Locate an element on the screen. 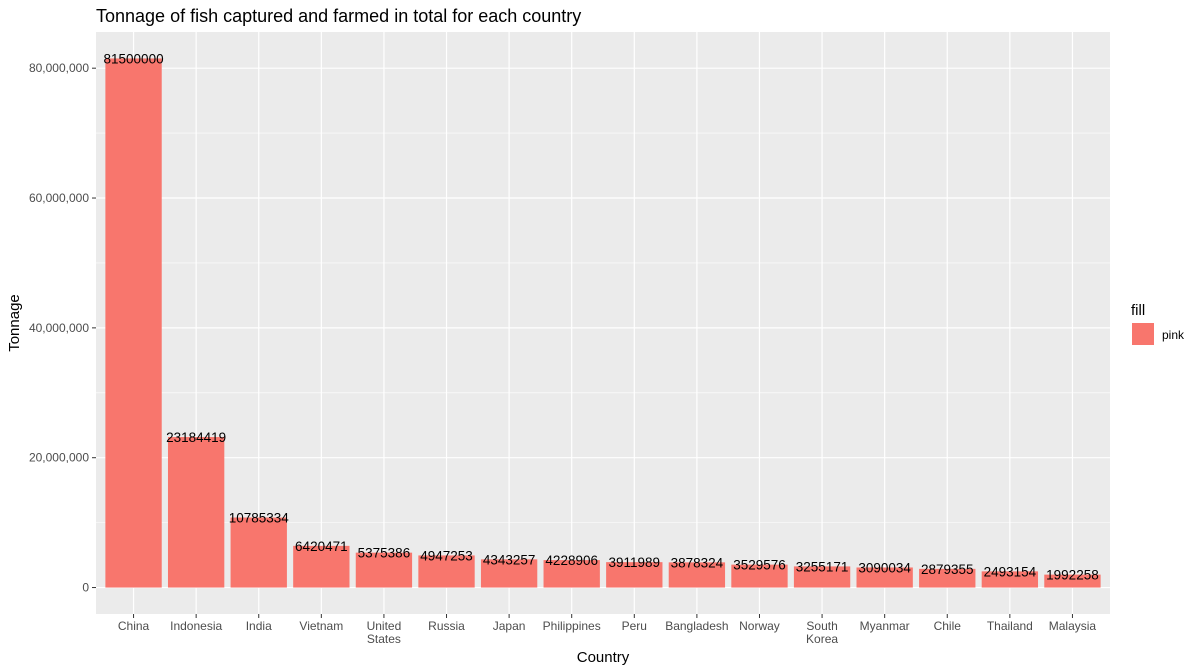  data-label: 4343257 is located at coordinates (509, 559).